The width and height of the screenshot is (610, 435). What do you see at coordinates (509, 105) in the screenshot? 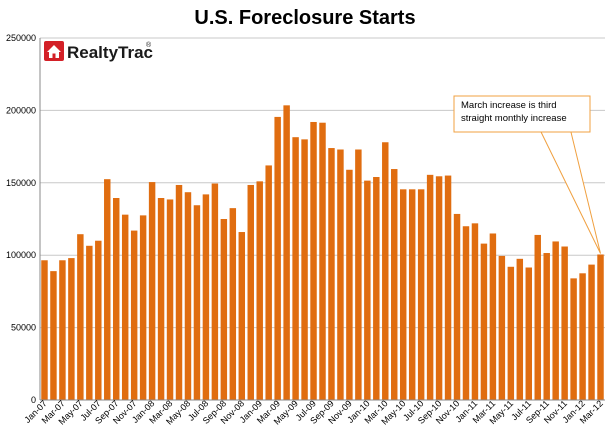
I see `callout-line-1: March increase is third` at bounding box center [509, 105].